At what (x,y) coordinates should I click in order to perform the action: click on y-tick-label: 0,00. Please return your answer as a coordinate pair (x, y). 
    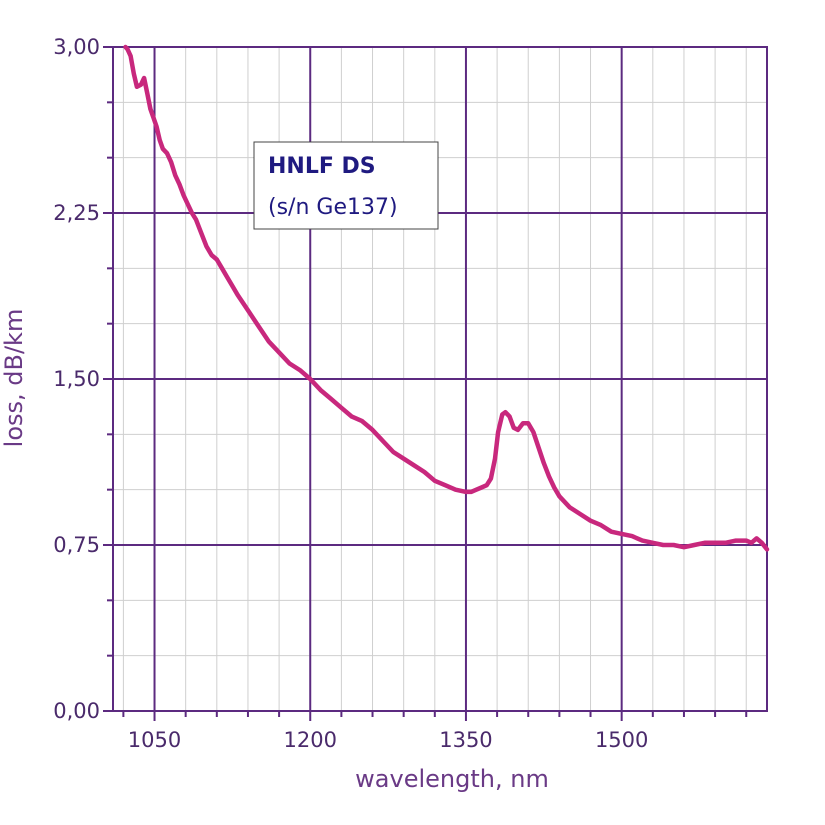
    Looking at the image, I should click on (76, 711).